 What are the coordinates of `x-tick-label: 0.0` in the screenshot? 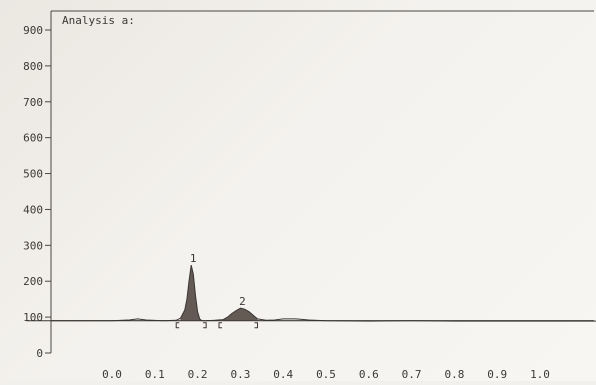 It's located at (112, 374).